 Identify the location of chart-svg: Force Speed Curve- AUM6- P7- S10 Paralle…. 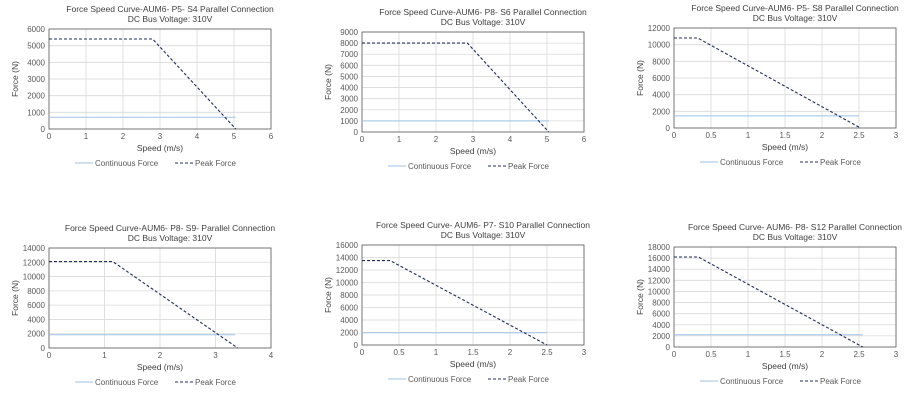
(456, 302).